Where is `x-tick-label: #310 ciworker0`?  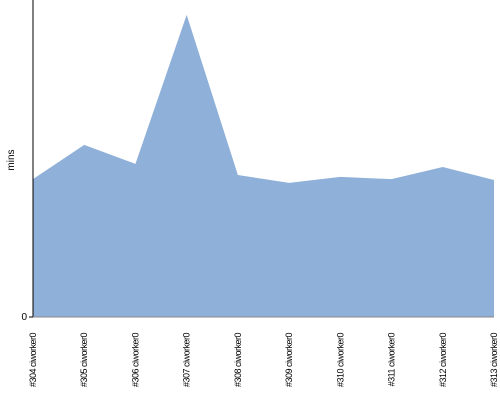 x-tick-label: #310 ciworker0 is located at coordinates (340, 360).